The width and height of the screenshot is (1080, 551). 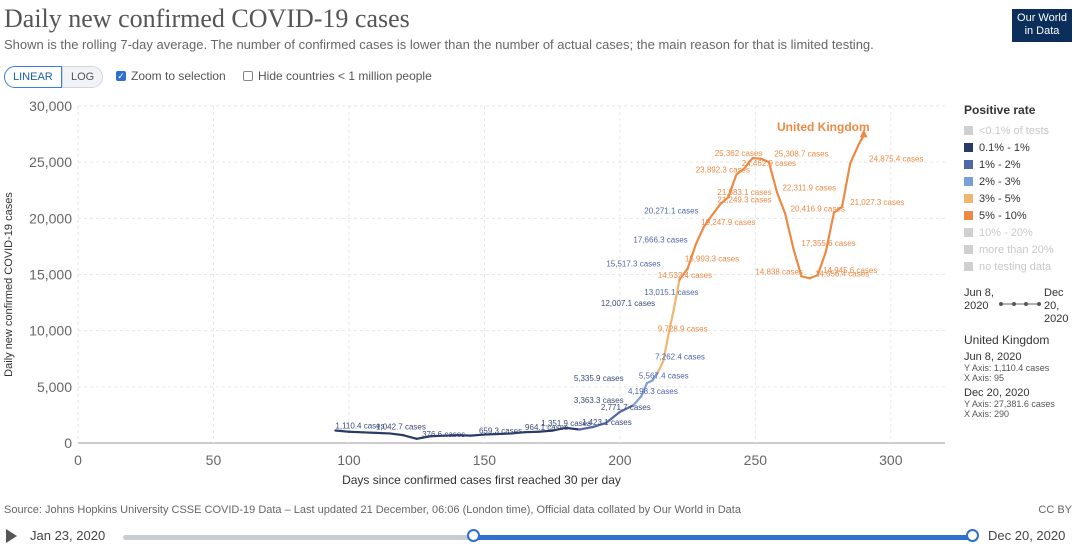 I want to click on hide-small-countries-label: Hide countries < 1 million people, so click(x=345, y=76).